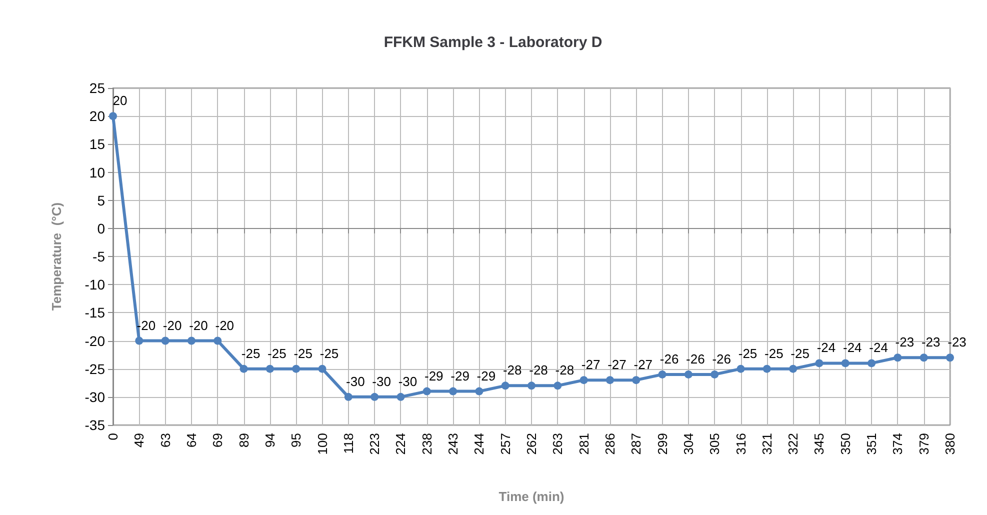  What do you see at coordinates (924, 444) in the screenshot?
I see `x-tick-label: 379` at bounding box center [924, 444].